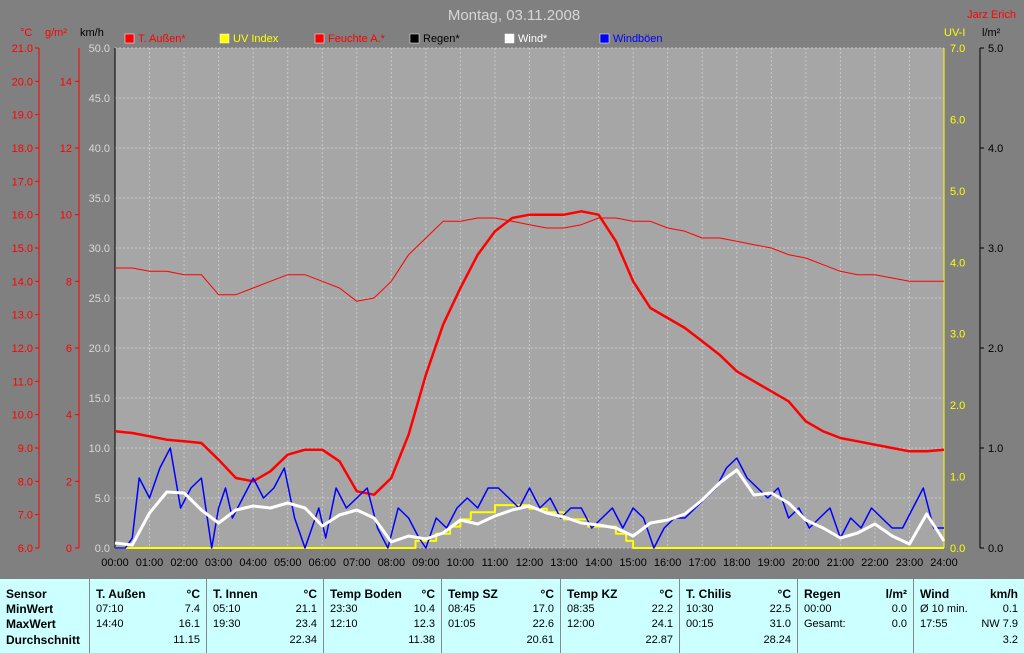  Describe the element at coordinates (99, 399) in the screenshot. I see `wind-tick-label: 15.0` at that location.